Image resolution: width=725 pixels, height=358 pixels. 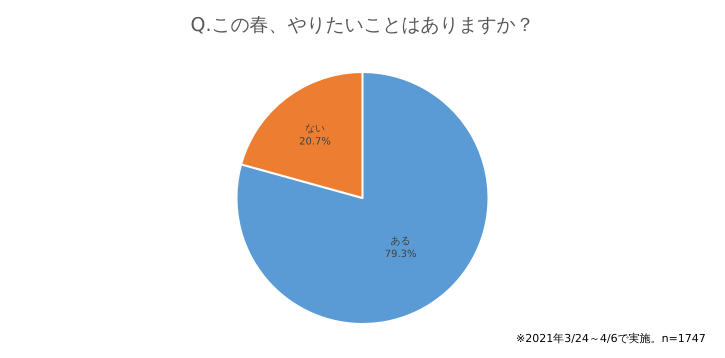 I want to click on slice-label: ない, so click(x=314, y=129).